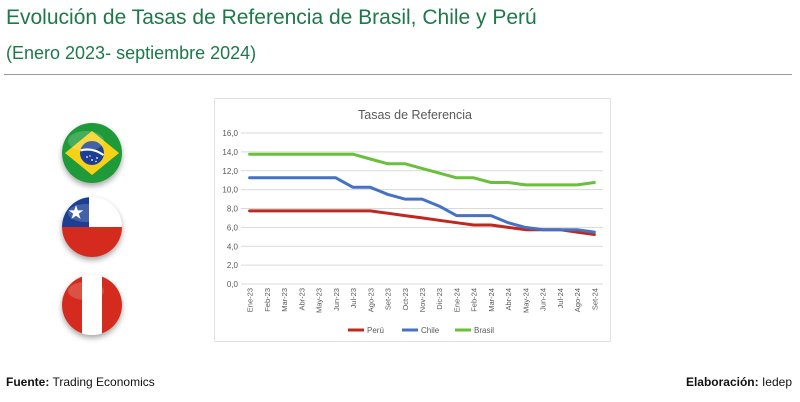 Image resolution: width=800 pixels, height=402 pixels. What do you see at coordinates (250, 300) in the screenshot?
I see `x-tick-label: Ene-23` at bounding box center [250, 300].